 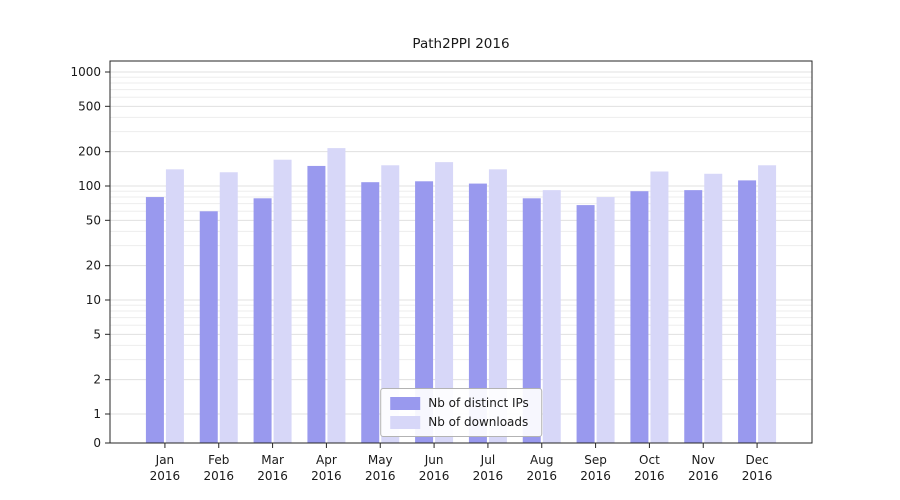 What do you see at coordinates (85, 72) in the screenshot?
I see `y-axis-tick-label: 1000` at bounding box center [85, 72].